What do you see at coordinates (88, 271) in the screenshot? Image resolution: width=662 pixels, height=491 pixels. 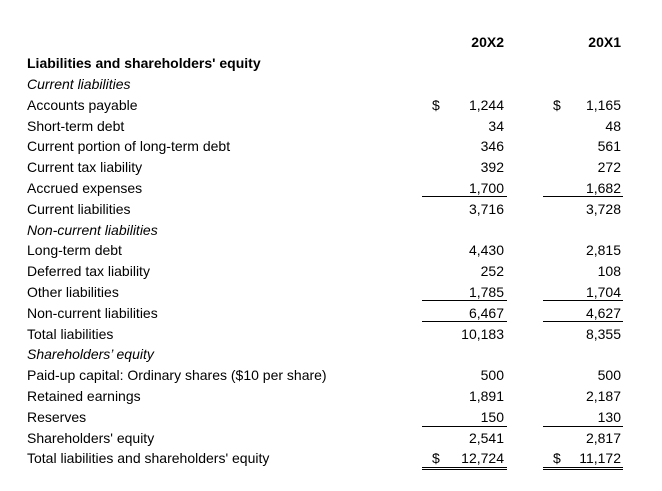 I see `row-label: Deferred tax liability` at bounding box center [88, 271].